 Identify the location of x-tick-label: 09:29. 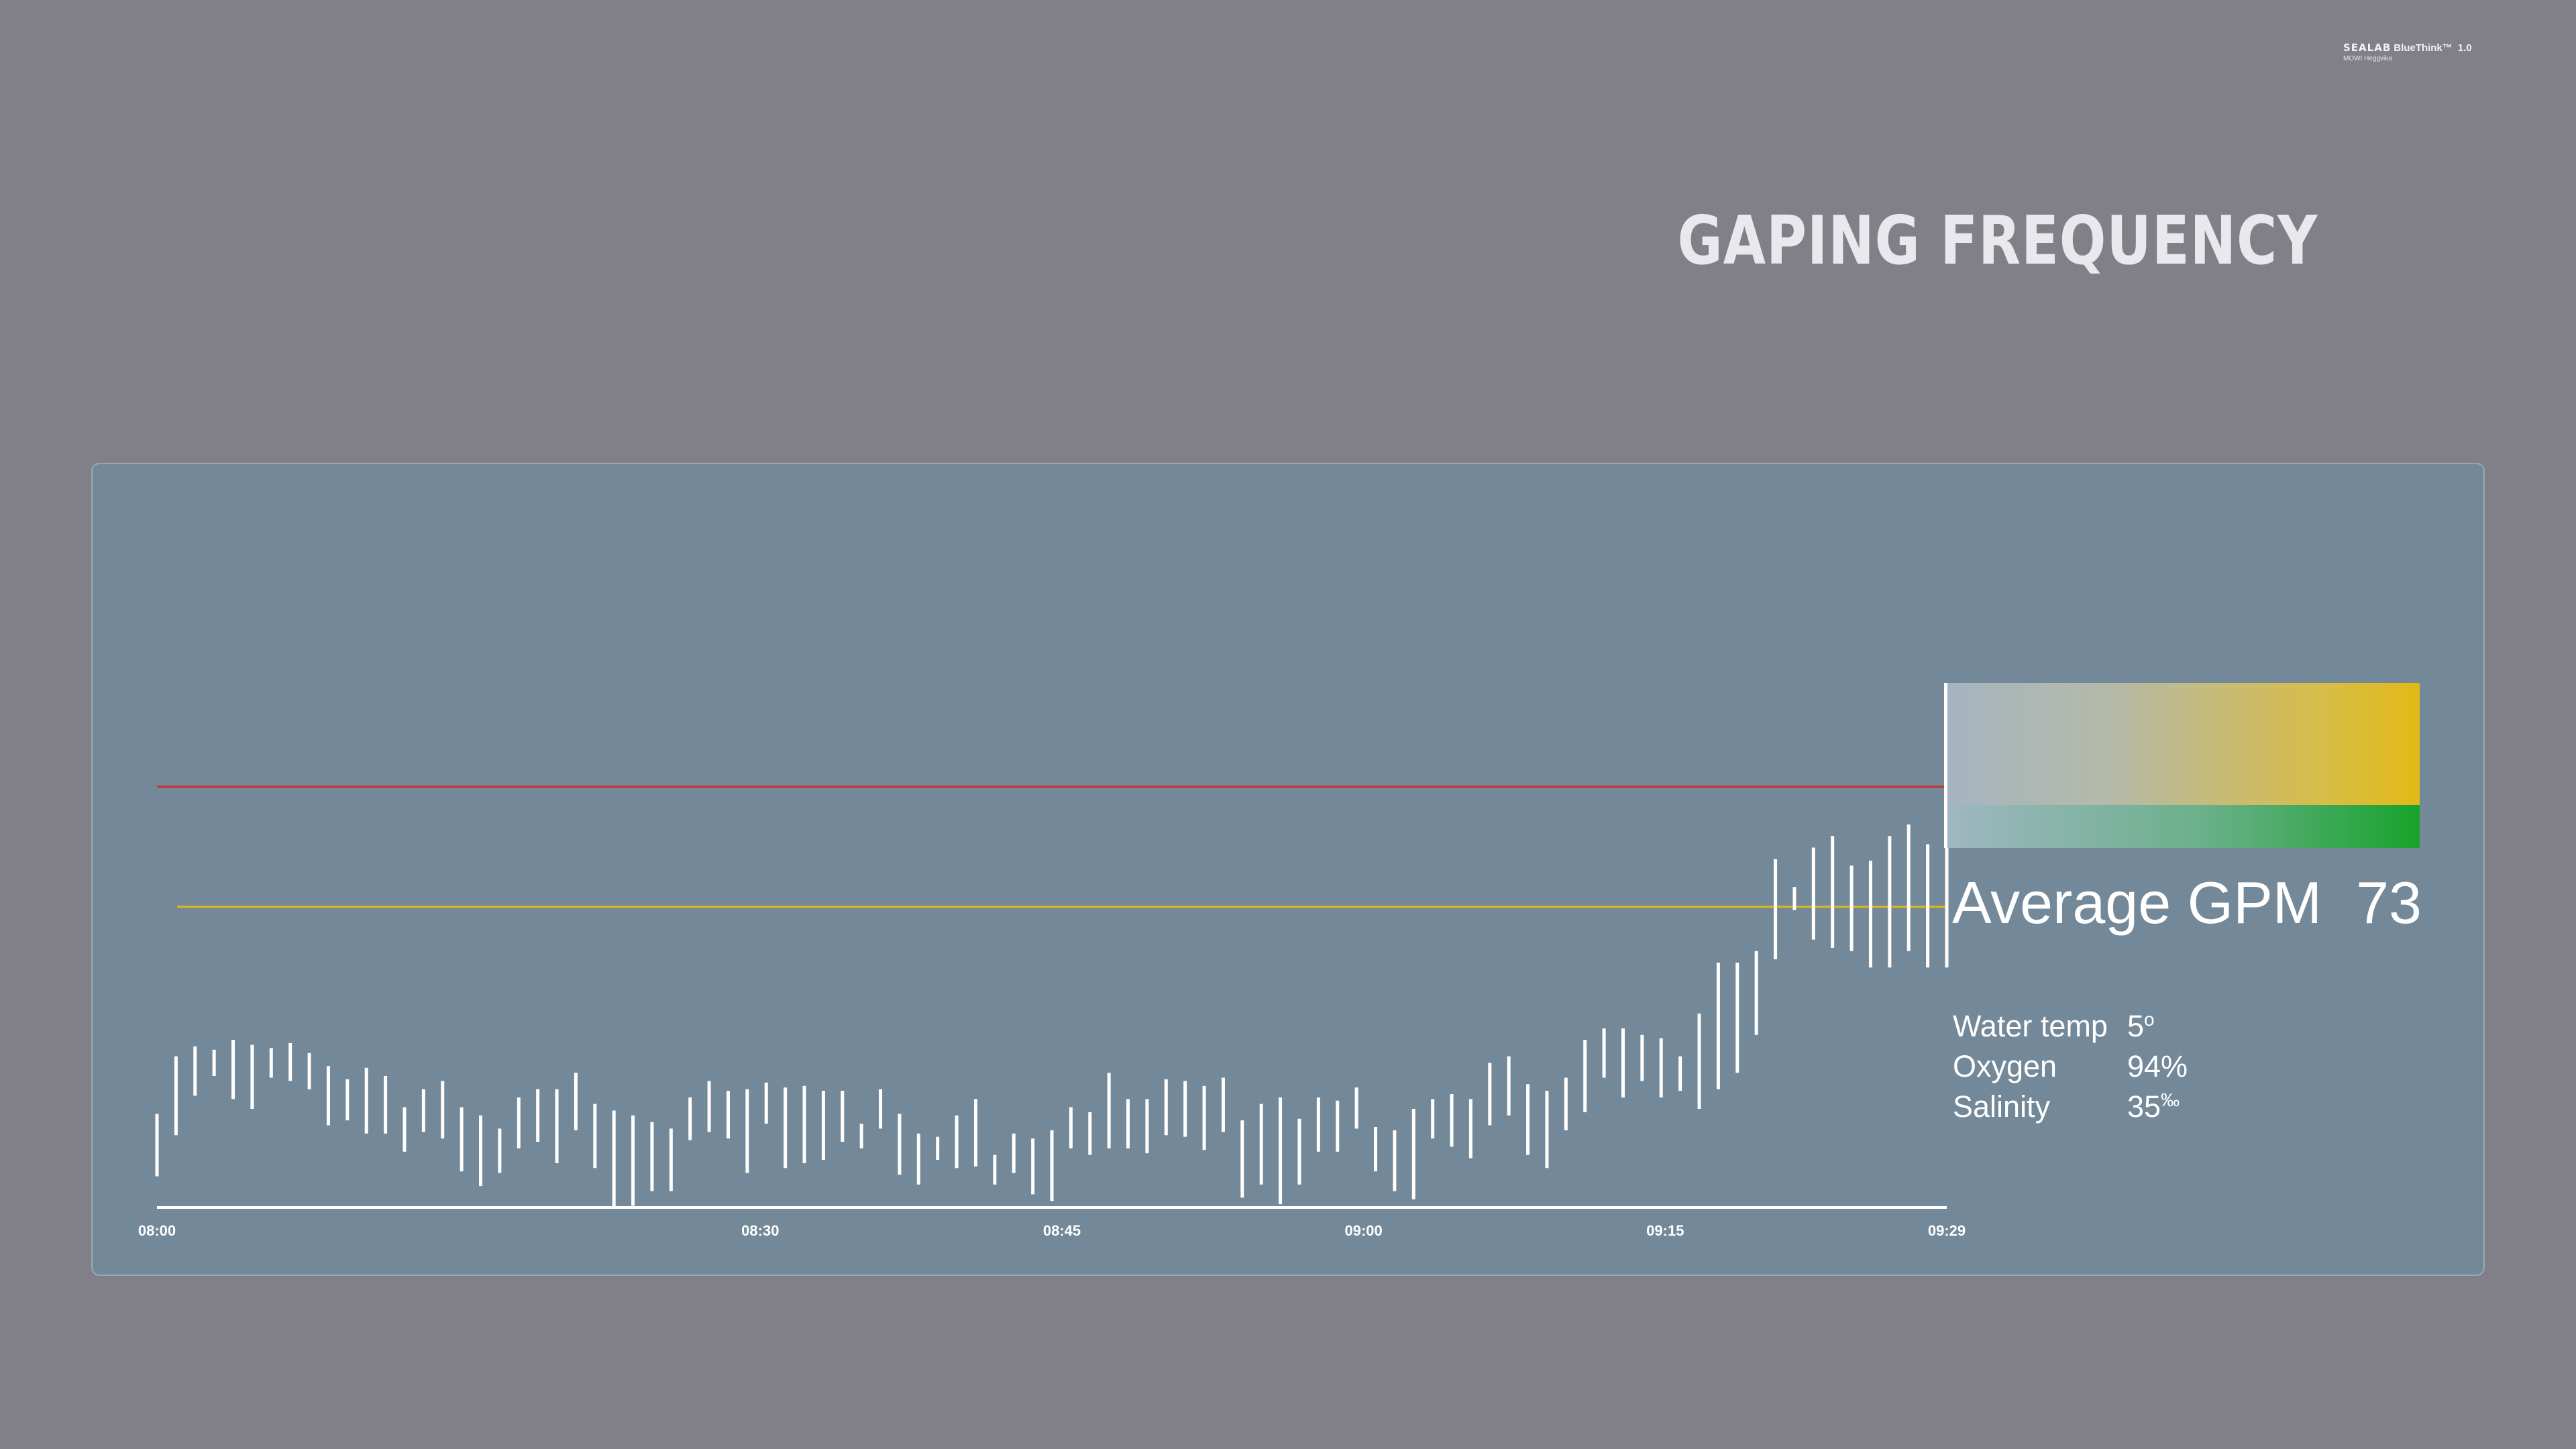
(1947, 1230).